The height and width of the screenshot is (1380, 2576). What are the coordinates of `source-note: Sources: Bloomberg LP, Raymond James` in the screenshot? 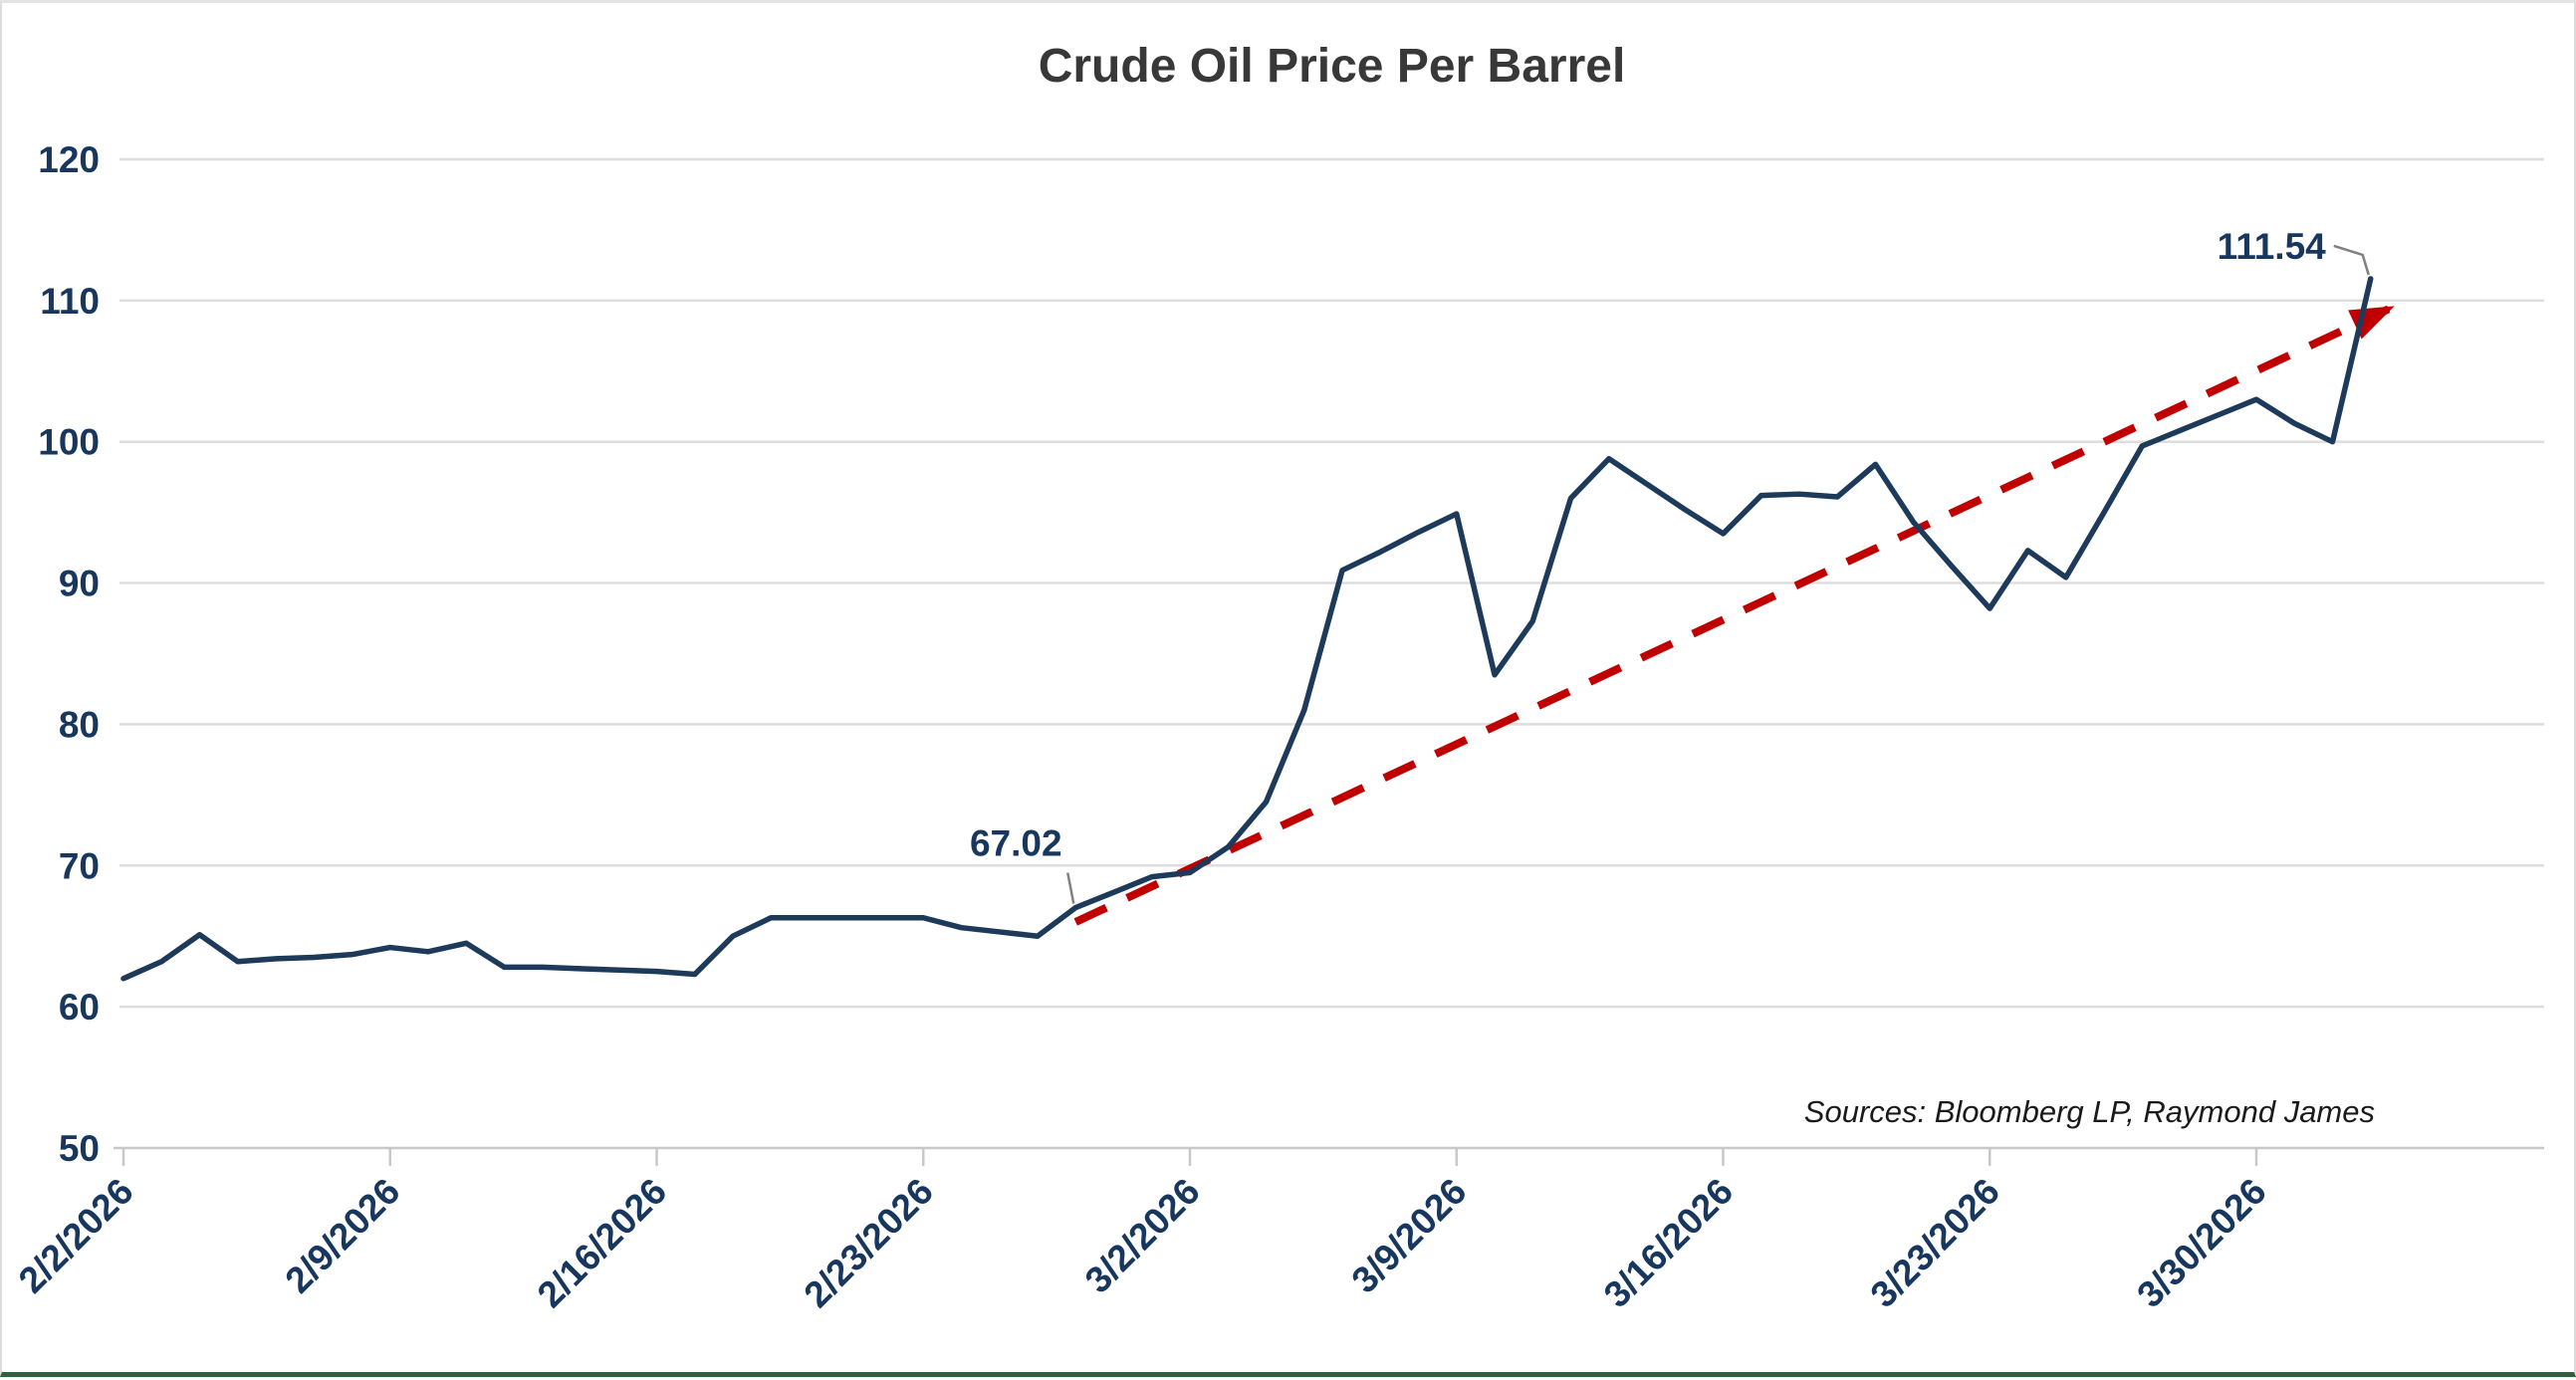 It's located at (2089, 1111).